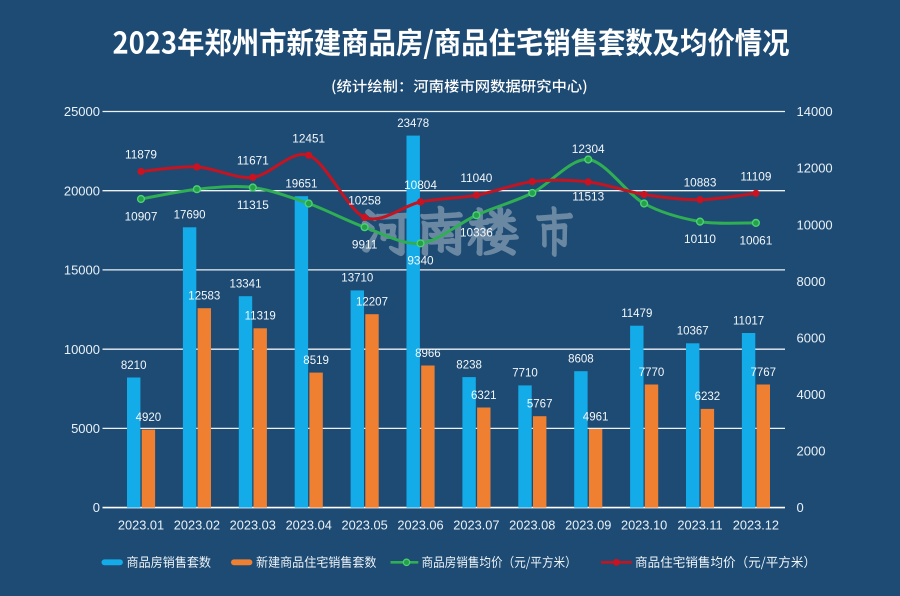 The image size is (900, 596). What do you see at coordinates (469, 365) in the screenshot?
I see `svg-text: 8238` at bounding box center [469, 365].